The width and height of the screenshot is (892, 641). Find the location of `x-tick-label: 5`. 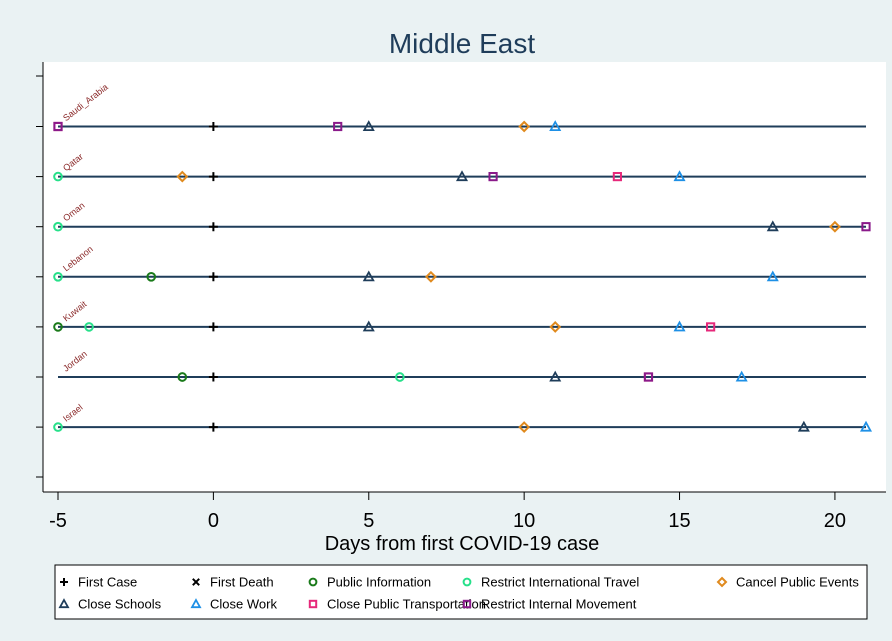

x-tick-label: 5 is located at coordinates (368, 521).